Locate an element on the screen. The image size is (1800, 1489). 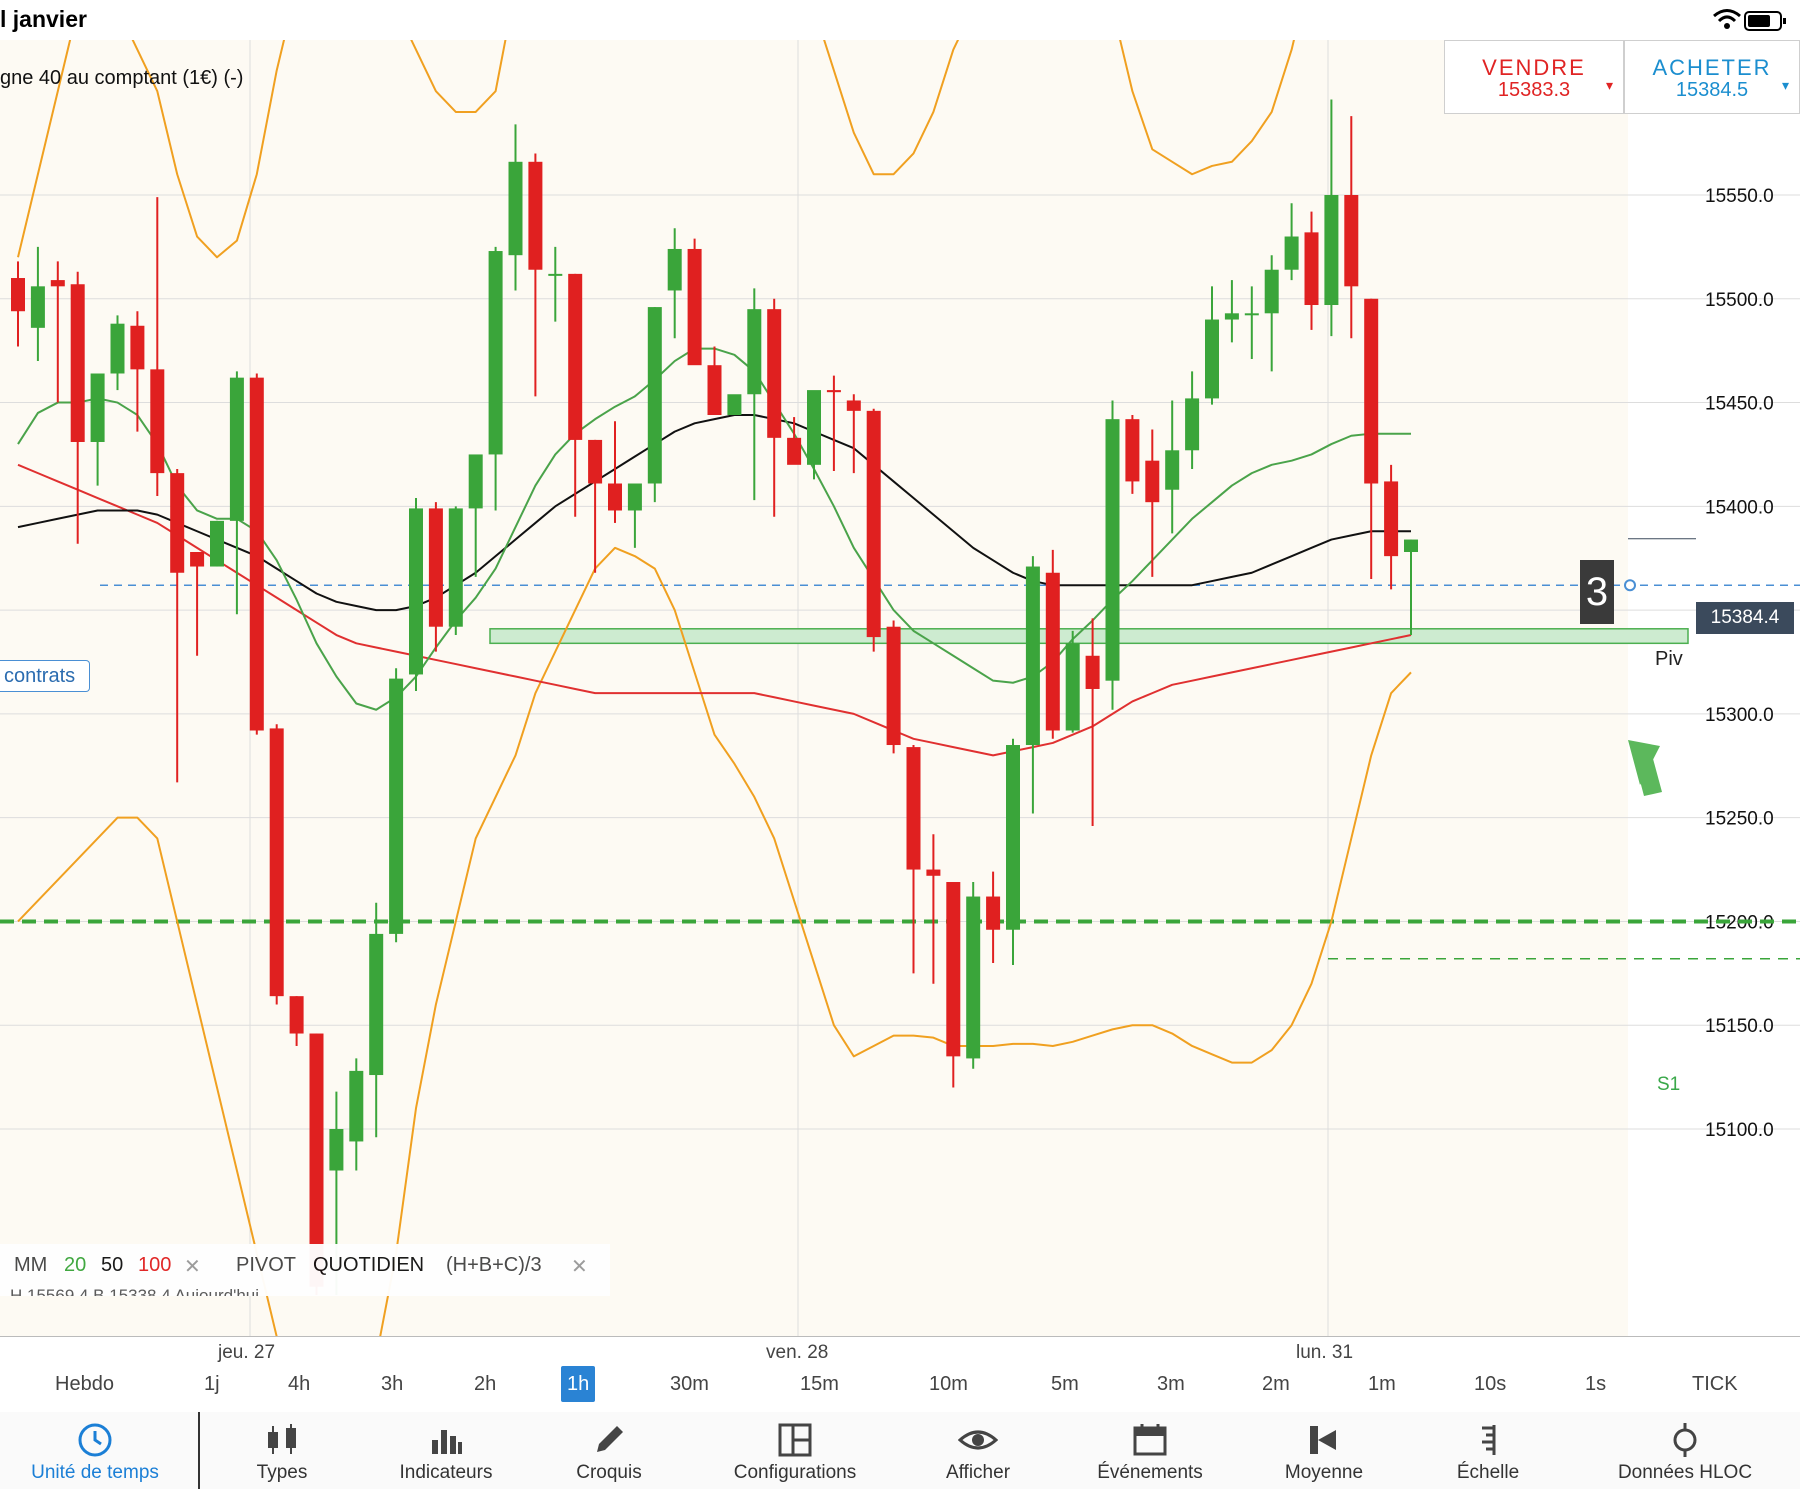
sell-price: 15383.3 is located at coordinates (1534, 90).